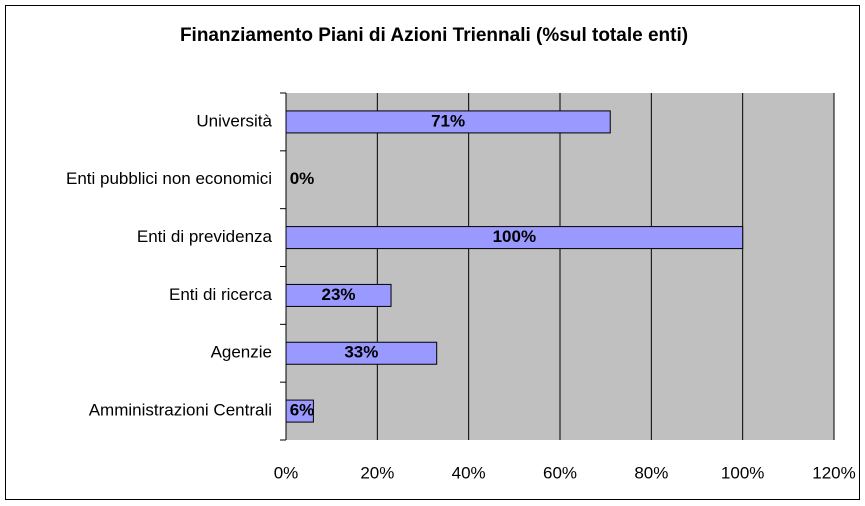  What do you see at coordinates (742, 472) in the screenshot?
I see `x-tick-label: 100%` at bounding box center [742, 472].